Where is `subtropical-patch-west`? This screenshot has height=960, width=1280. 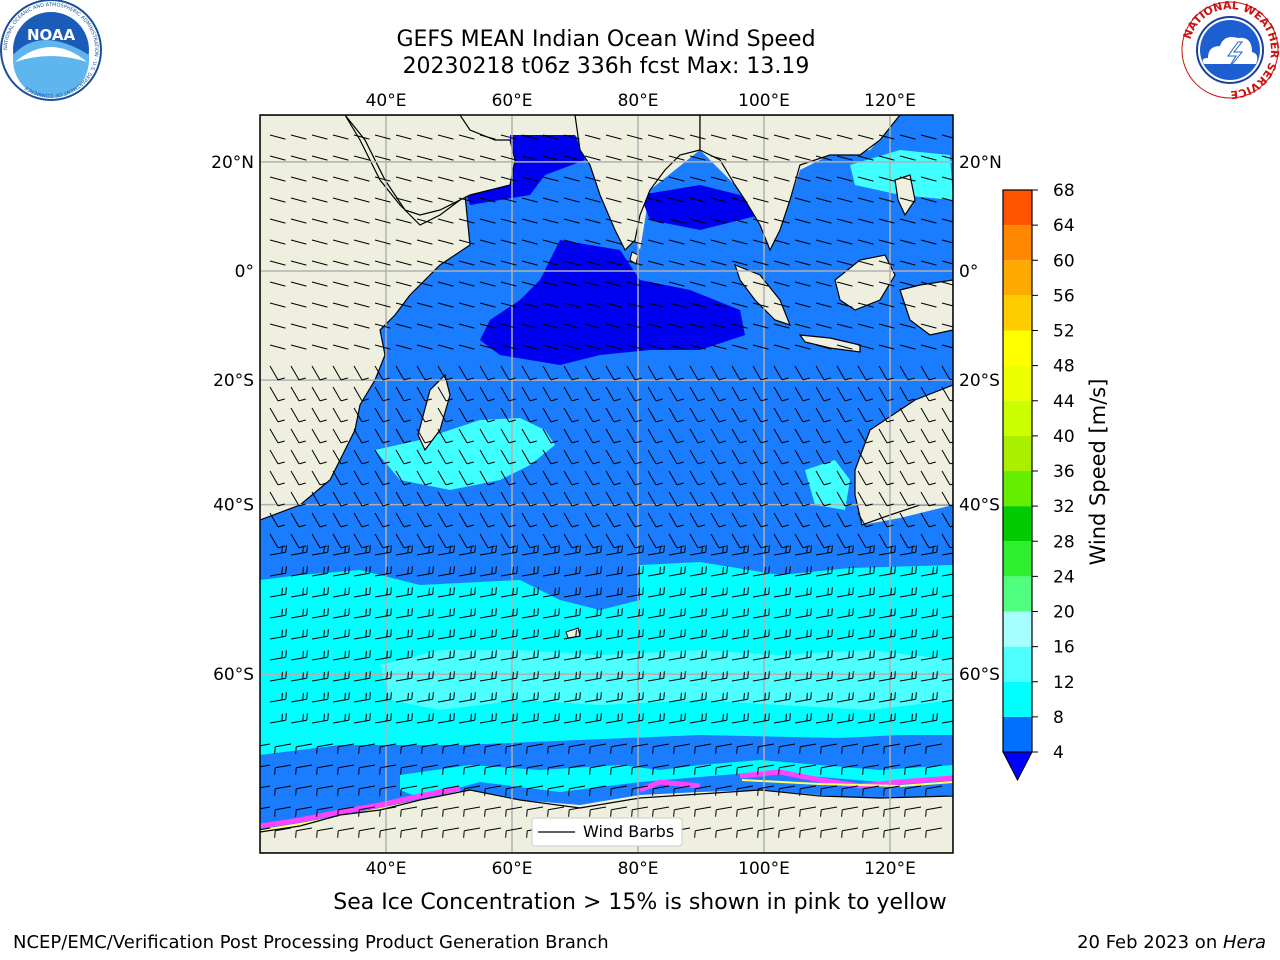 subtropical-patch-west is located at coordinates (465, 454).